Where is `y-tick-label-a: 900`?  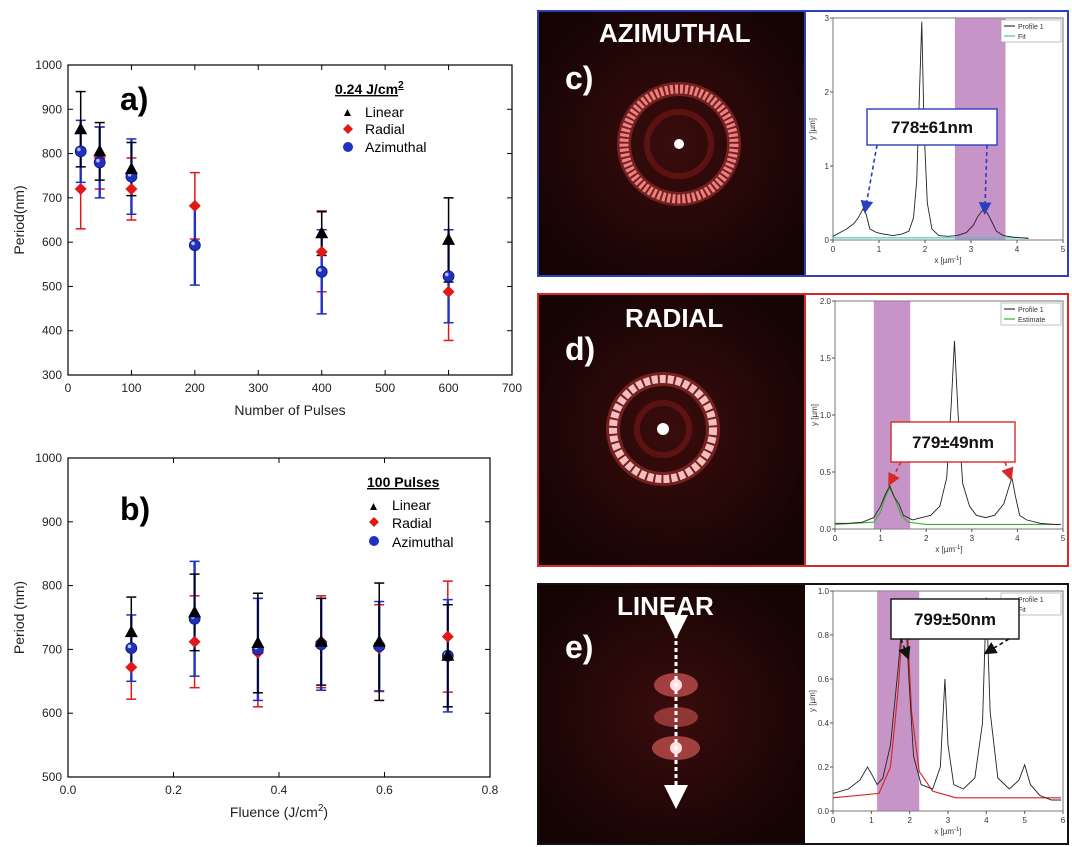
y-tick-label-a: 900 is located at coordinates (52, 109).